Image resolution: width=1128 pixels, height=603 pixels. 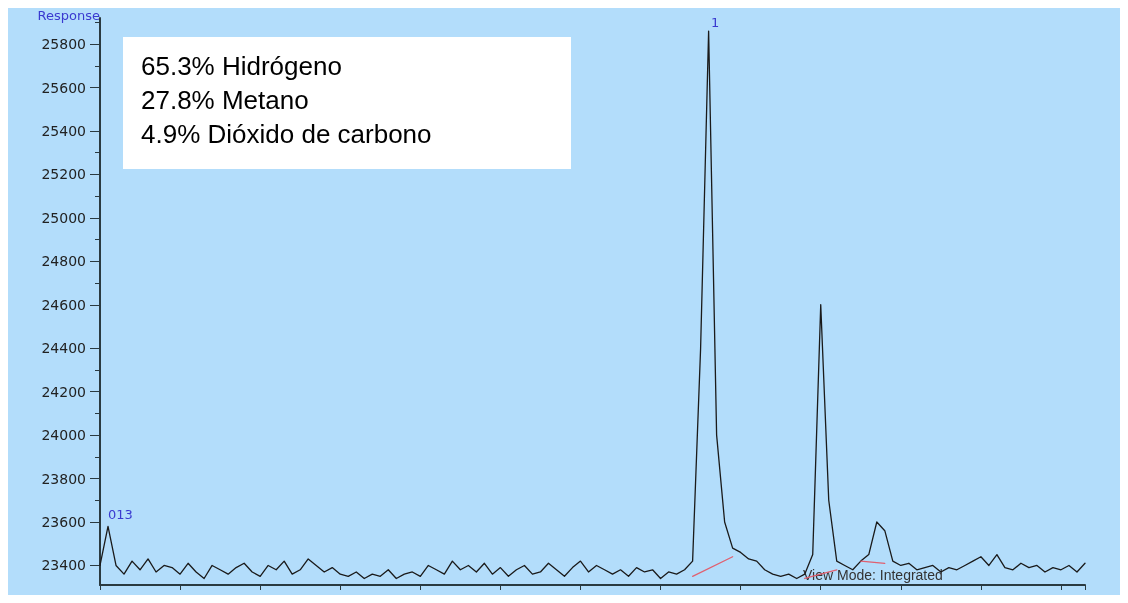 I want to click on y-tick-label: 25200, so click(x=63, y=174).